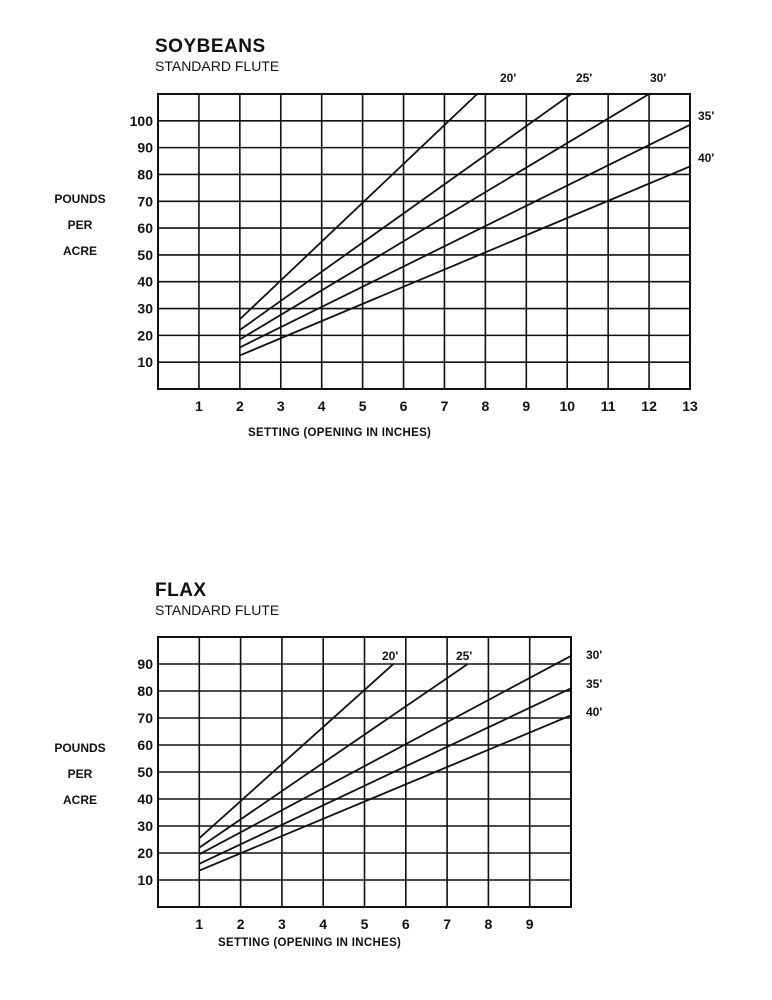 The image size is (772, 1000). Describe the element at coordinates (142, 121) in the screenshot. I see `y-tick-label: 100` at that location.